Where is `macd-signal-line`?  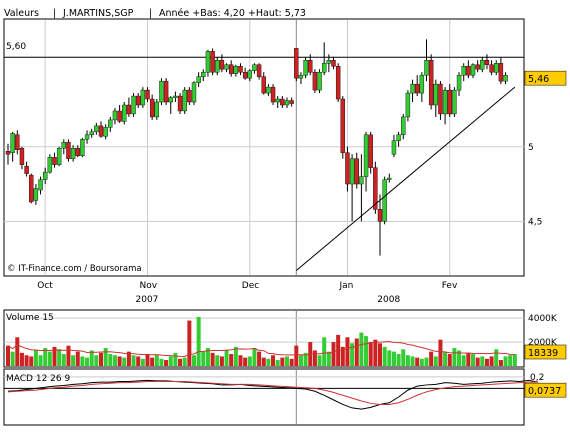 macd-signal-line is located at coordinates (273, 392).